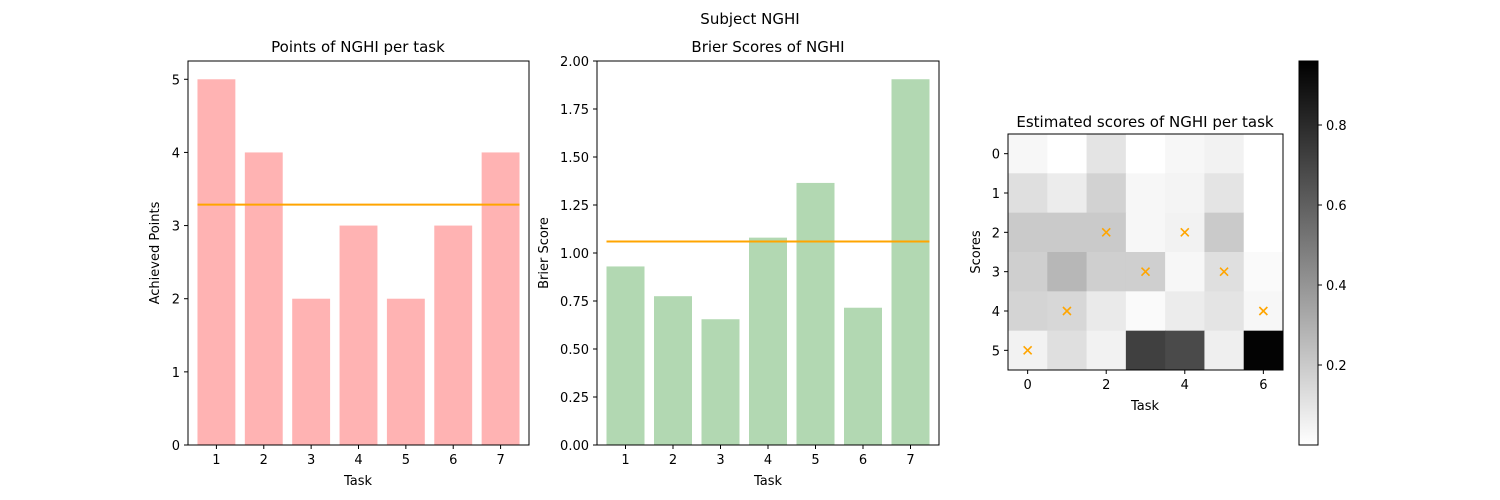  What do you see at coordinates (176, 153) in the screenshot?
I see `c1-y-tick-label: 4` at bounding box center [176, 153].